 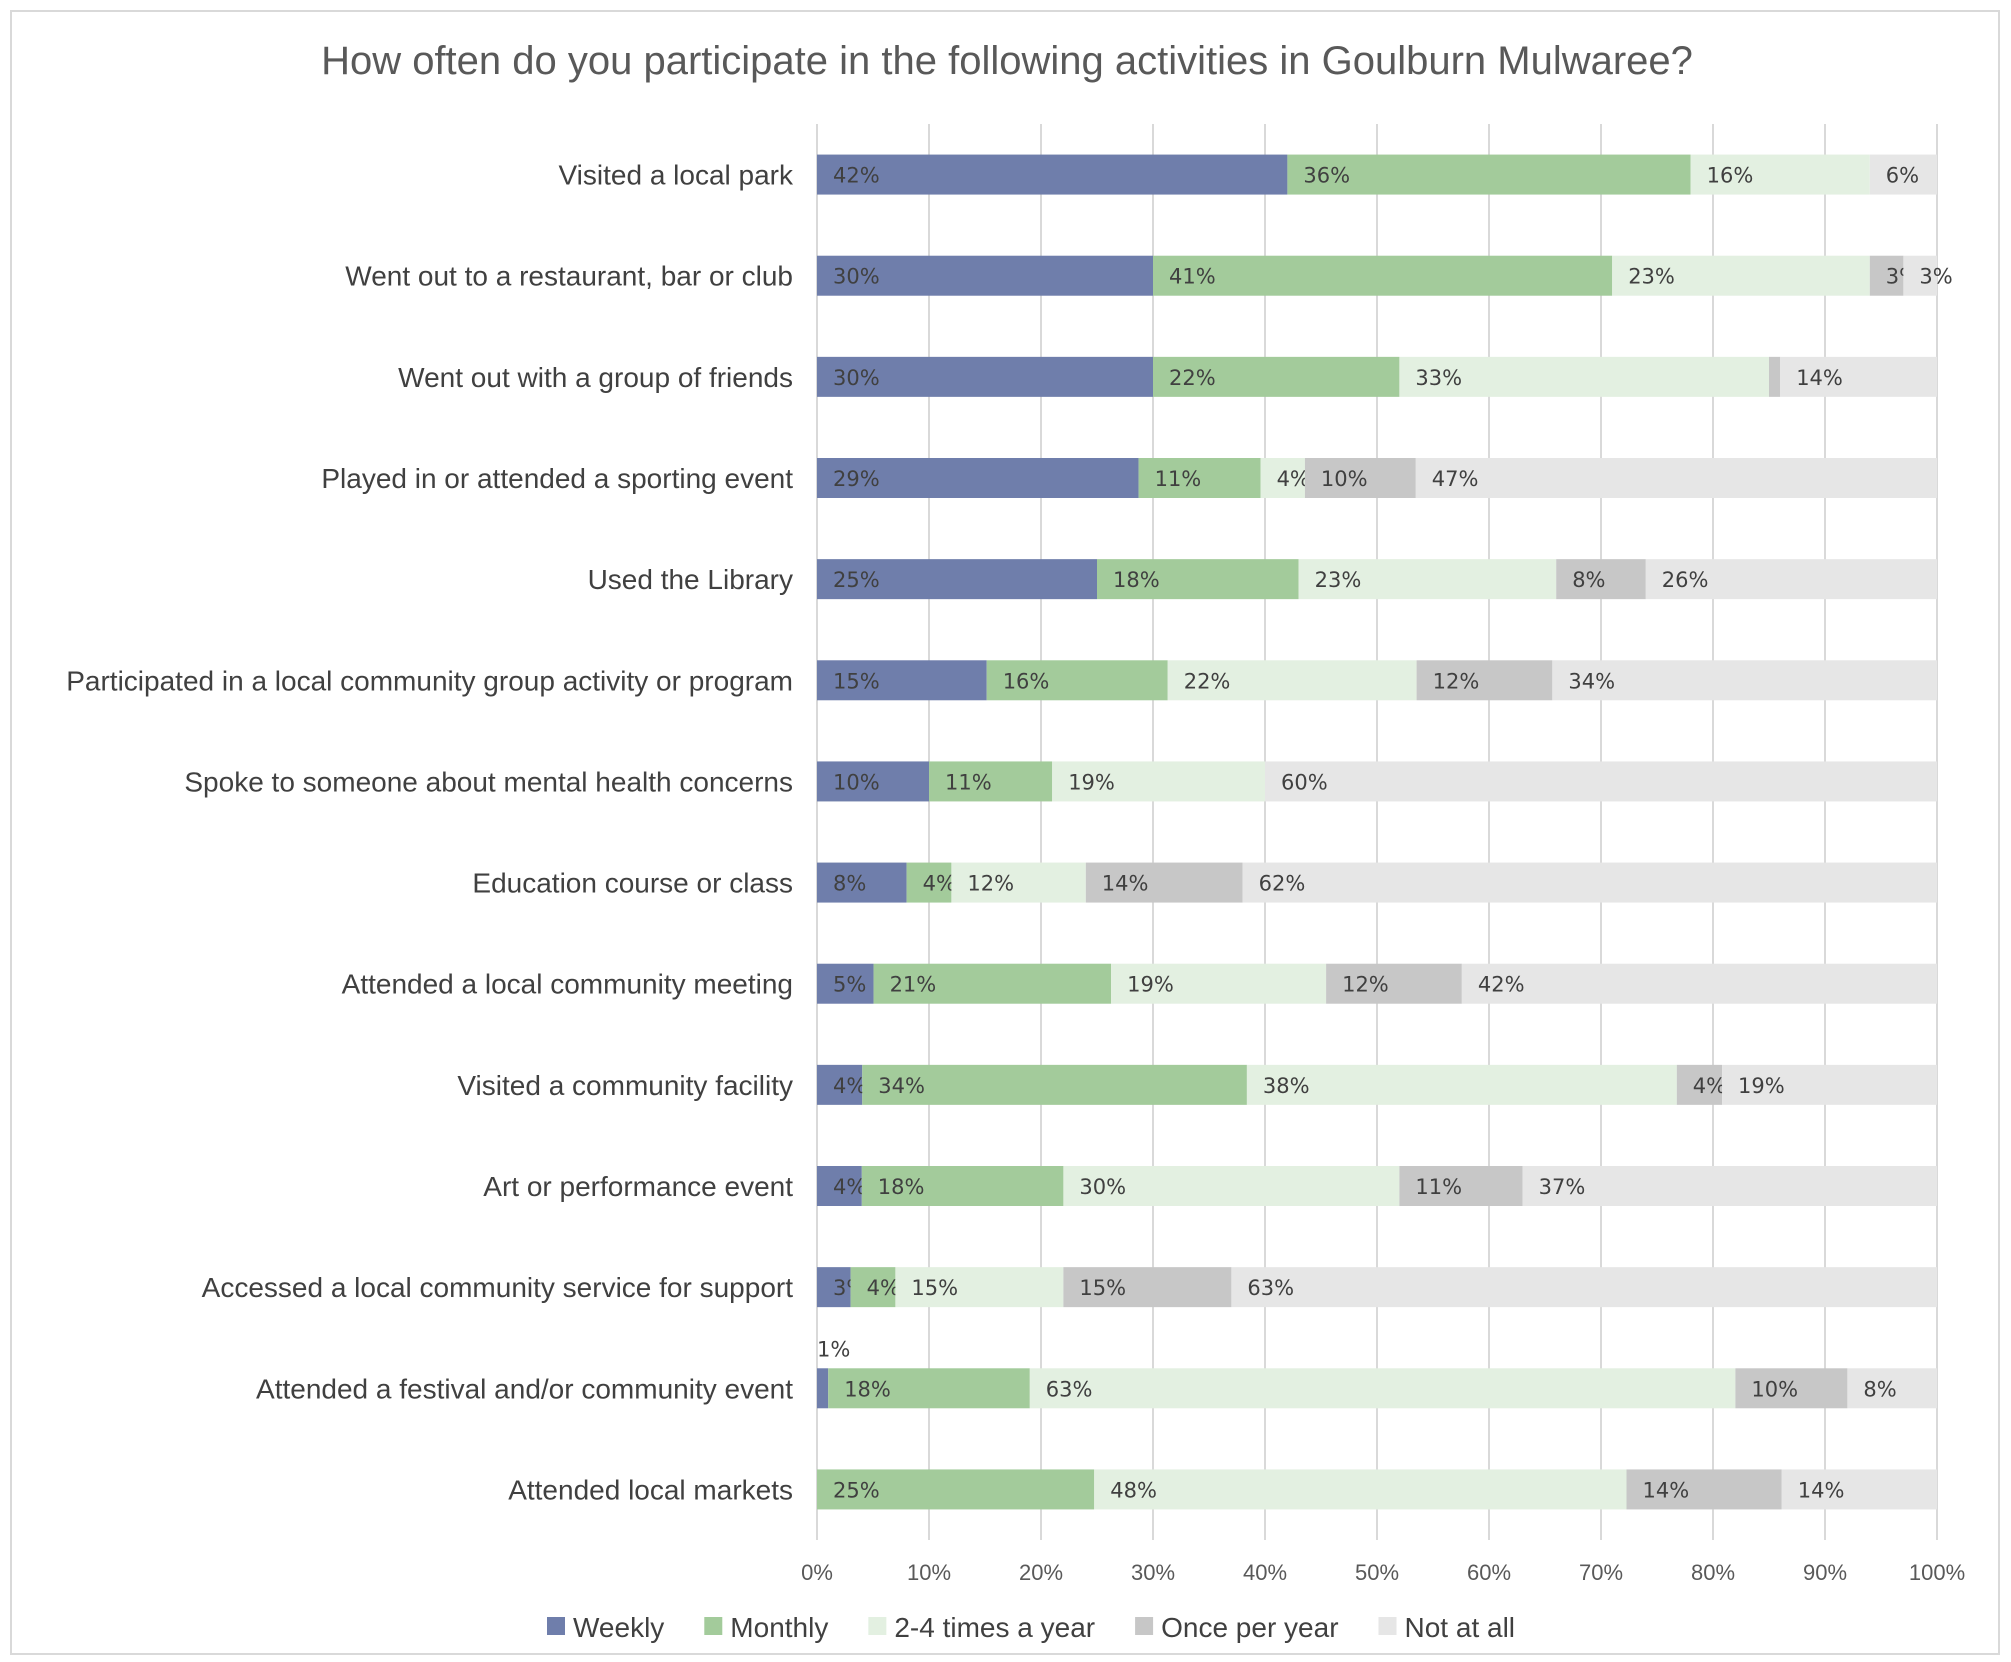 What do you see at coordinates (650, 1489) in the screenshot?
I see `category-label: Attended local markets` at bounding box center [650, 1489].